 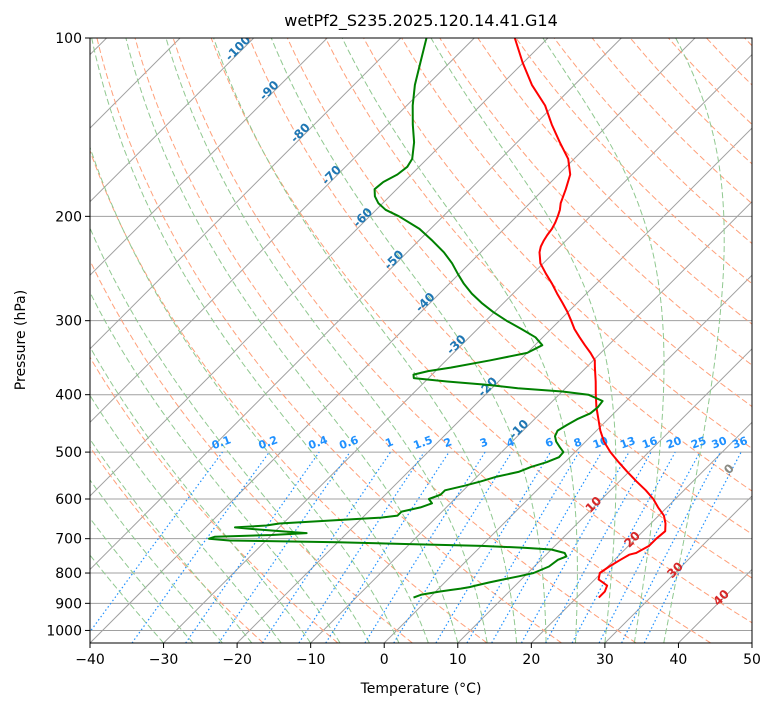 What do you see at coordinates (164, 660) in the screenshot?
I see `x-tick-label: −30` at bounding box center [164, 660].